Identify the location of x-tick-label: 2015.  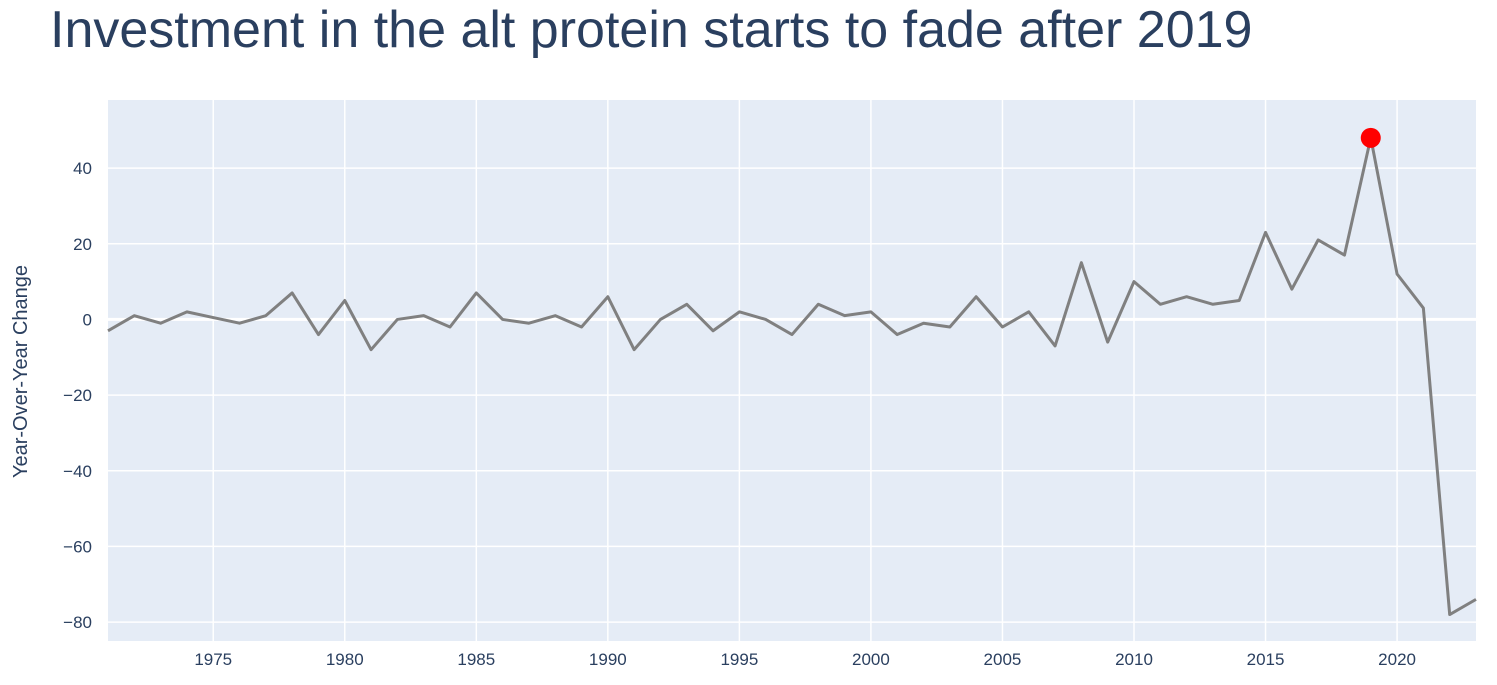
(1266, 659).